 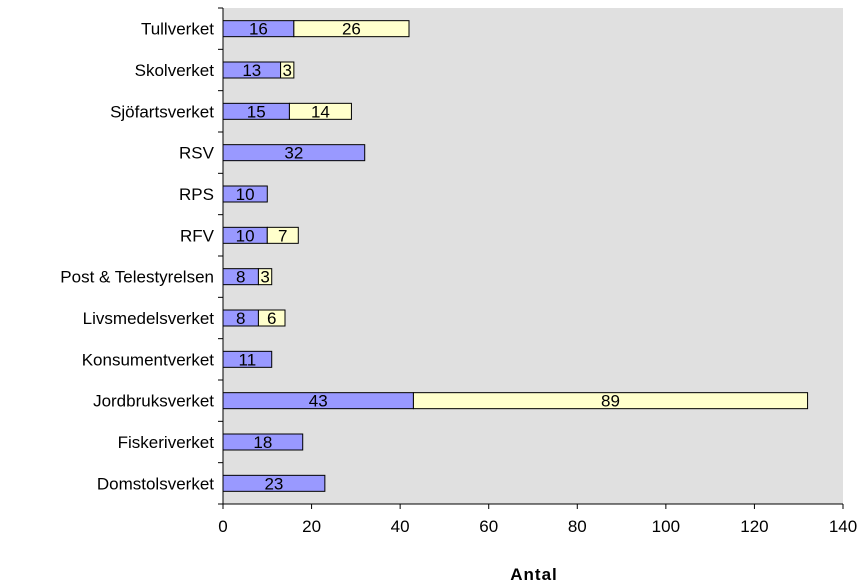 What do you see at coordinates (293, 153) in the screenshot?
I see `data-label: 32` at bounding box center [293, 153].